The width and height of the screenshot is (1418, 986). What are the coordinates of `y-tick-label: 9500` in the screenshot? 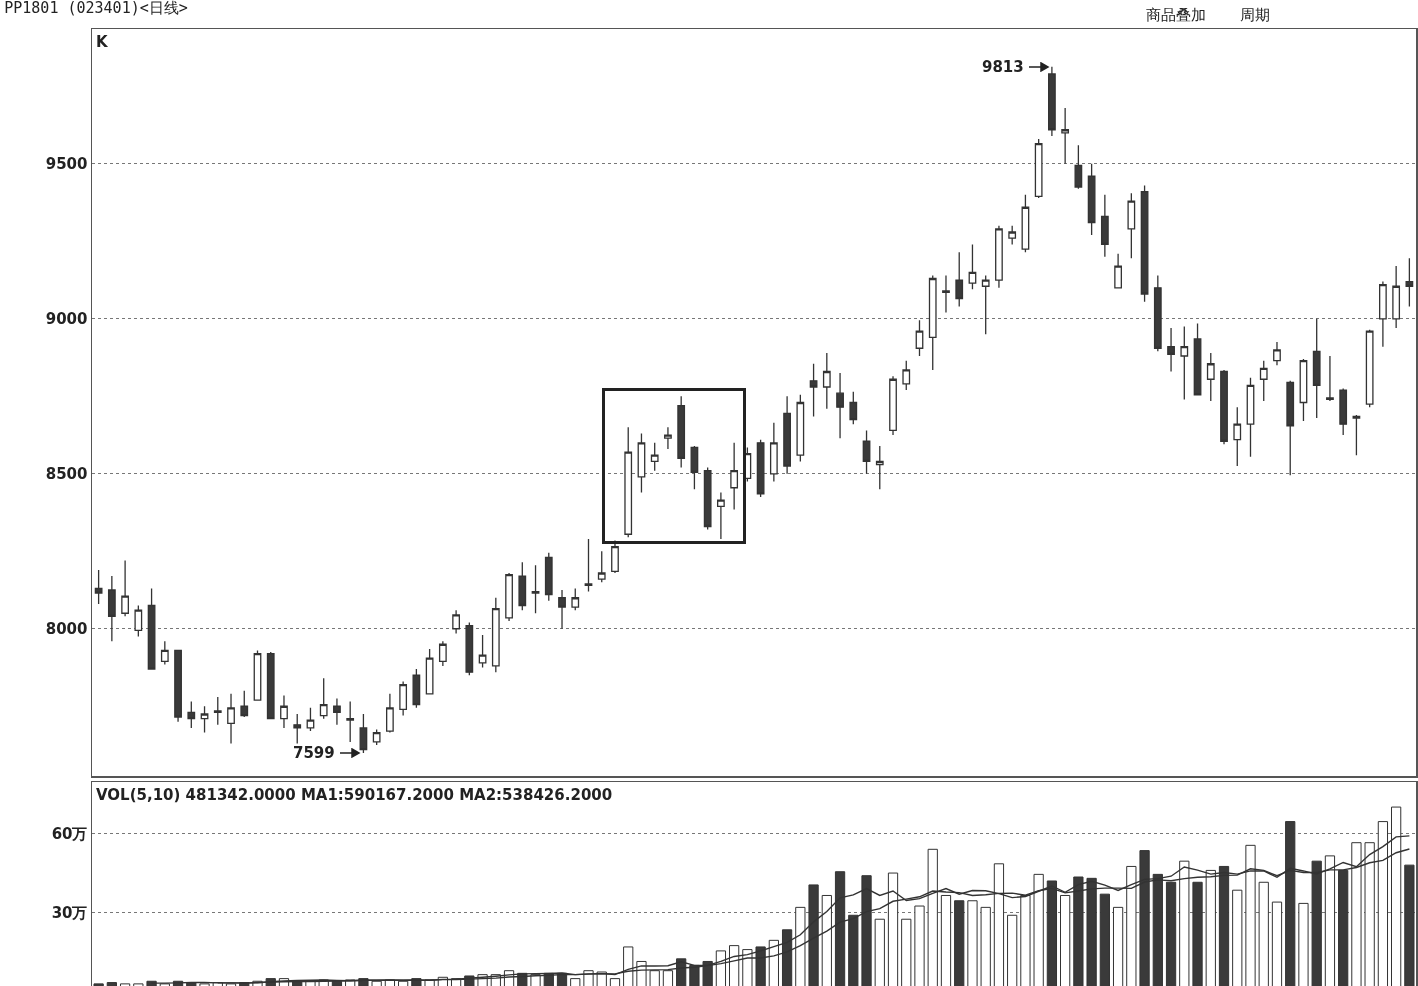 It's located at (66, 164).